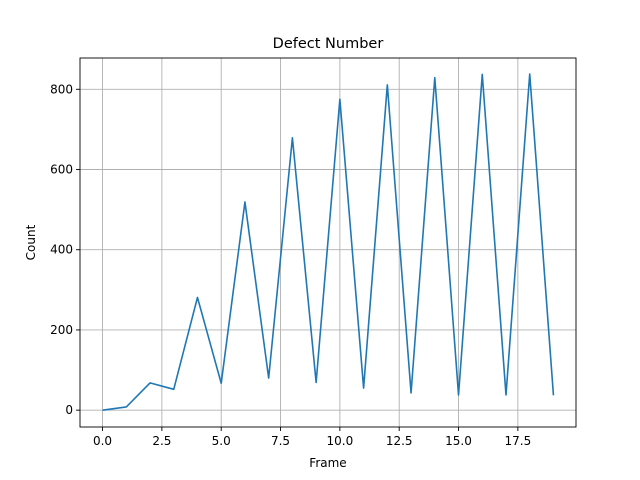  What do you see at coordinates (61, 89) in the screenshot?
I see `y-tick-label: 800` at bounding box center [61, 89].